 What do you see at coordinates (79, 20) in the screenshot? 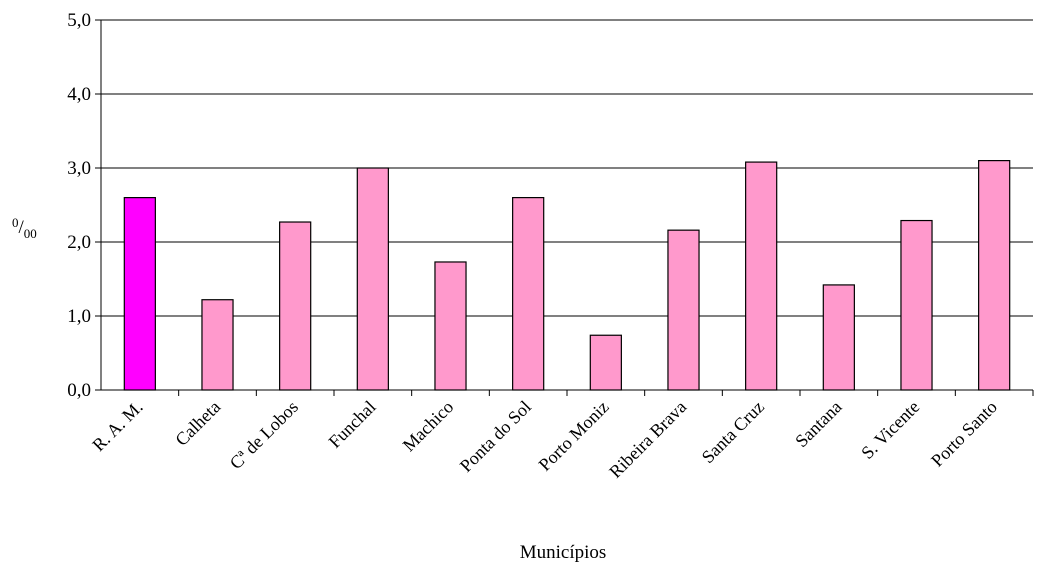
I see `y-tick-label: 5,0` at bounding box center [79, 20].